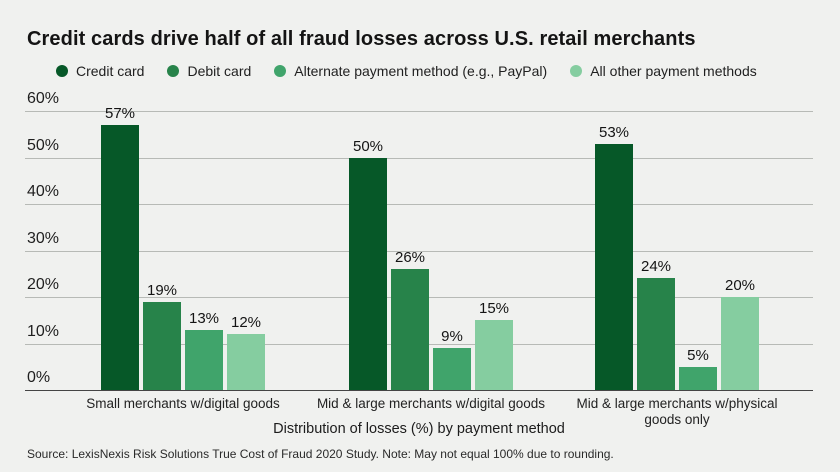 The width and height of the screenshot is (840, 472). I want to click on bar-value-label: 15%, so click(494, 309).